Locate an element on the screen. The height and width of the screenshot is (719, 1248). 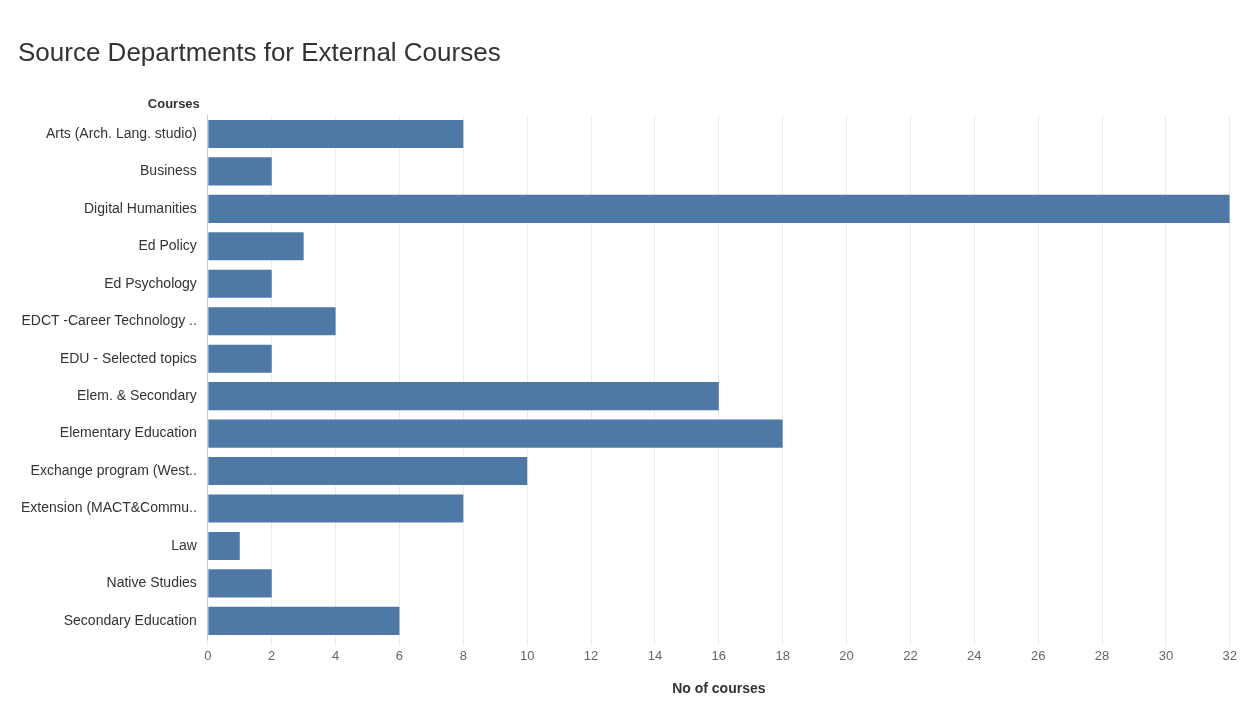
x-tick-label: 2 is located at coordinates (272, 655).